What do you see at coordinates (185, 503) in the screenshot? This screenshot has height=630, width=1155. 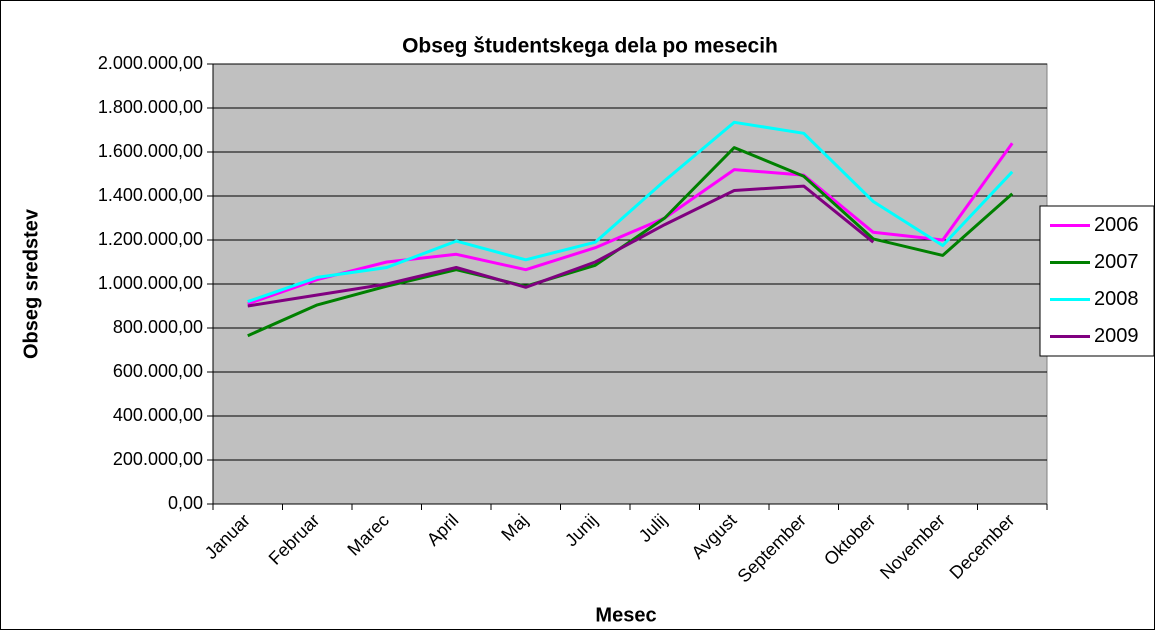 I see `y-tick-label: 0,00` at bounding box center [185, 503].